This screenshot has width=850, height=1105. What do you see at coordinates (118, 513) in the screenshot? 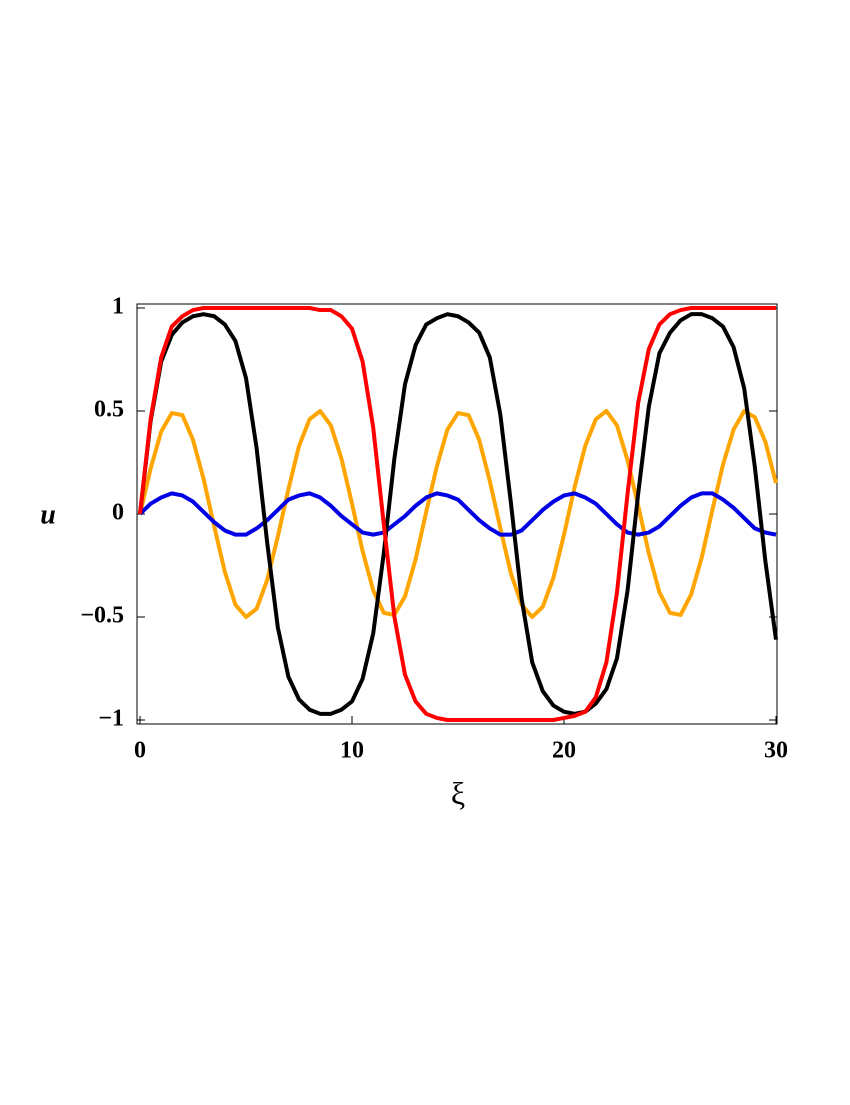
I see `y-tick-label: 0` at bounding box center [118, 513].